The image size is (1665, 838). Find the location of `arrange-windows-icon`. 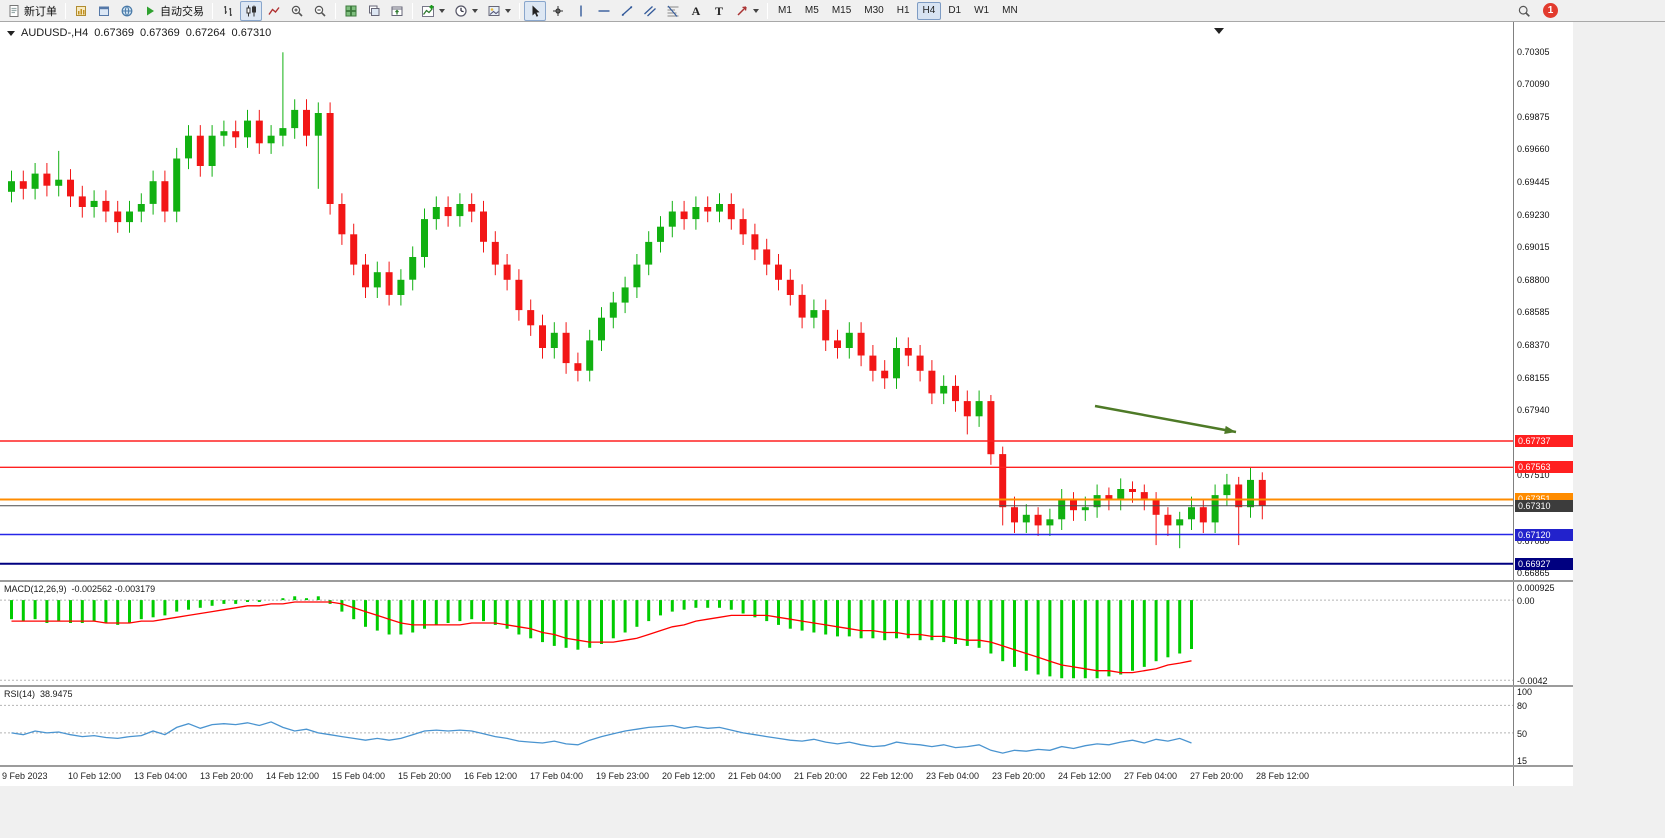

arrange-windows-icon is located at coordinates (397, 11).